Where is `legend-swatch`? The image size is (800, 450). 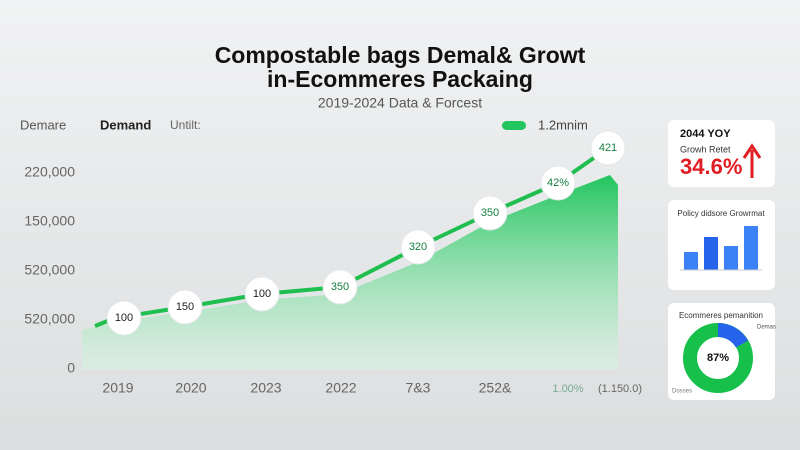
legend-swatch is located at coordinates (514, 125).